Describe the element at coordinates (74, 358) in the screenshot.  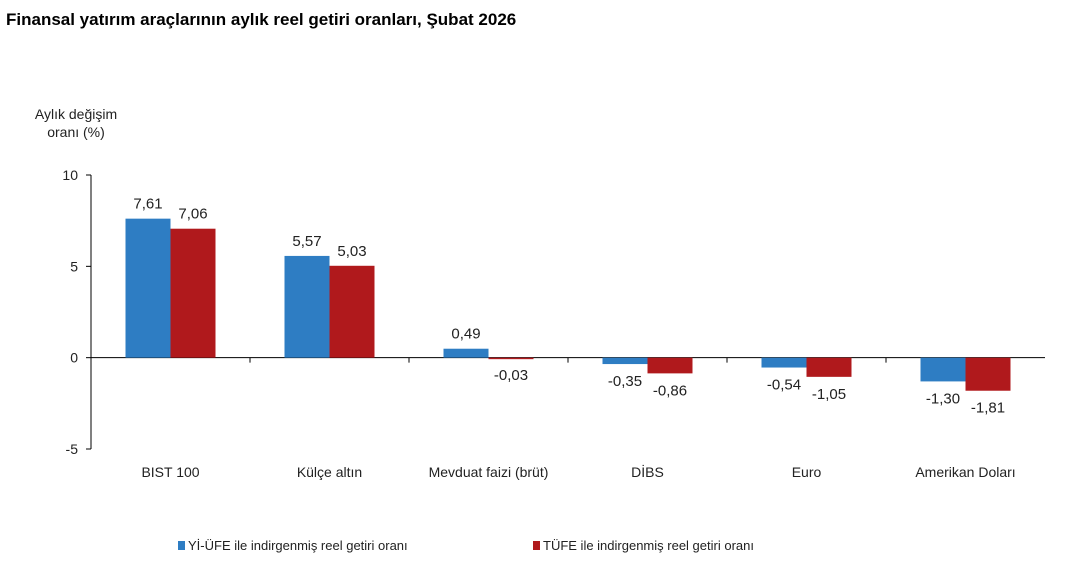
I see `y-tick-label: 0` at that location.